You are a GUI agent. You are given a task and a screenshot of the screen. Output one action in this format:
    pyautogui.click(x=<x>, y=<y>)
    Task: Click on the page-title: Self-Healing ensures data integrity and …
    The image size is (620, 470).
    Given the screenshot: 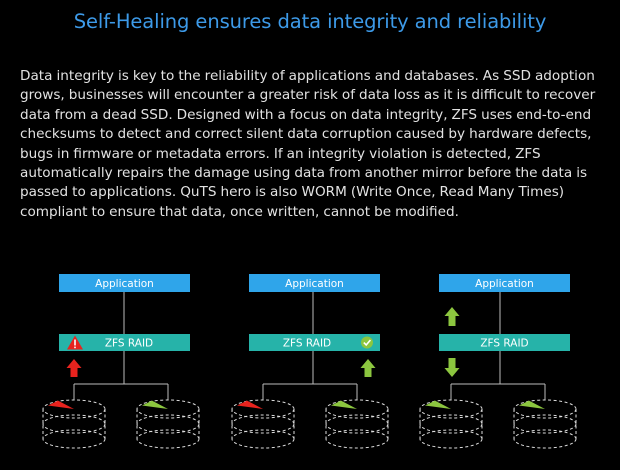 What is the action you would take?
    pyautogui.click(x=310, y=21)
    